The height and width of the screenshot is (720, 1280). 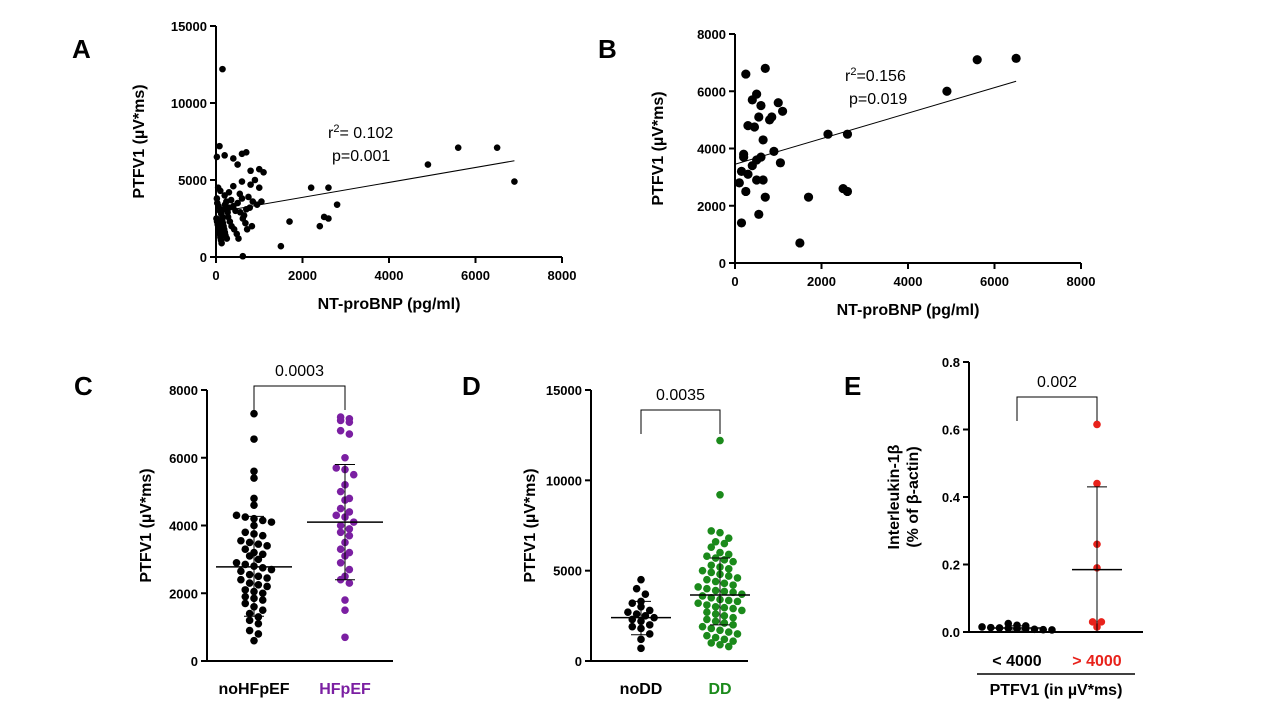 I want to click on x-tick-label: 2000, so click(x=302, y=275).